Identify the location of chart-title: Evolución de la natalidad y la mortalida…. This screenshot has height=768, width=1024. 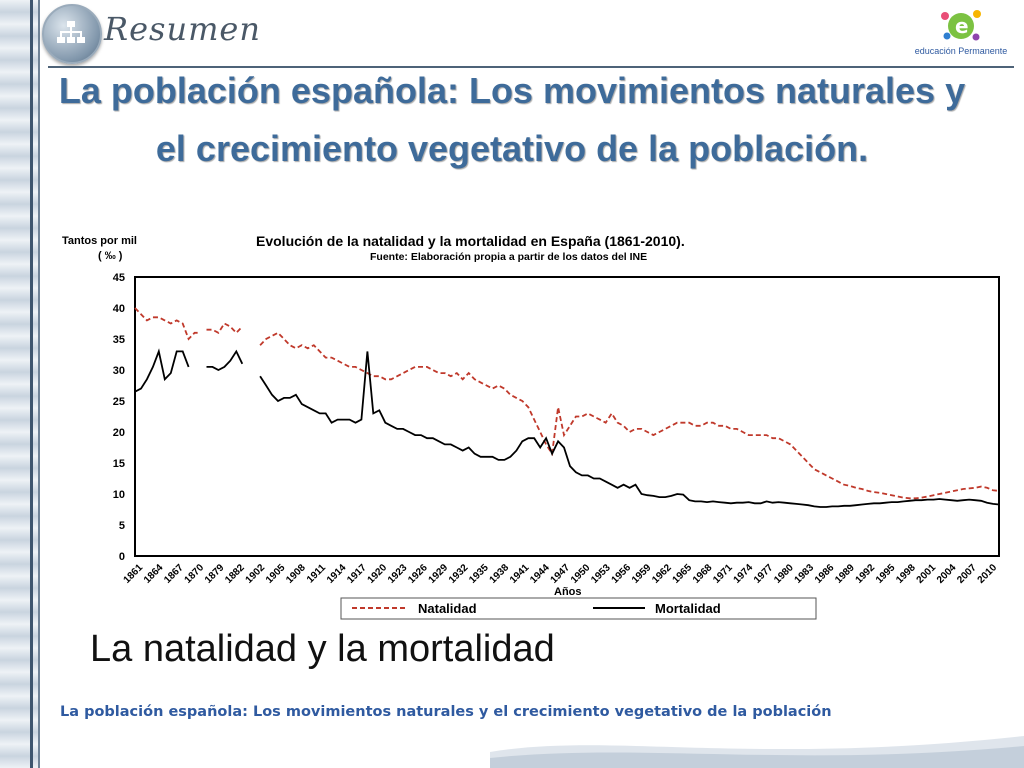
(470, 241).